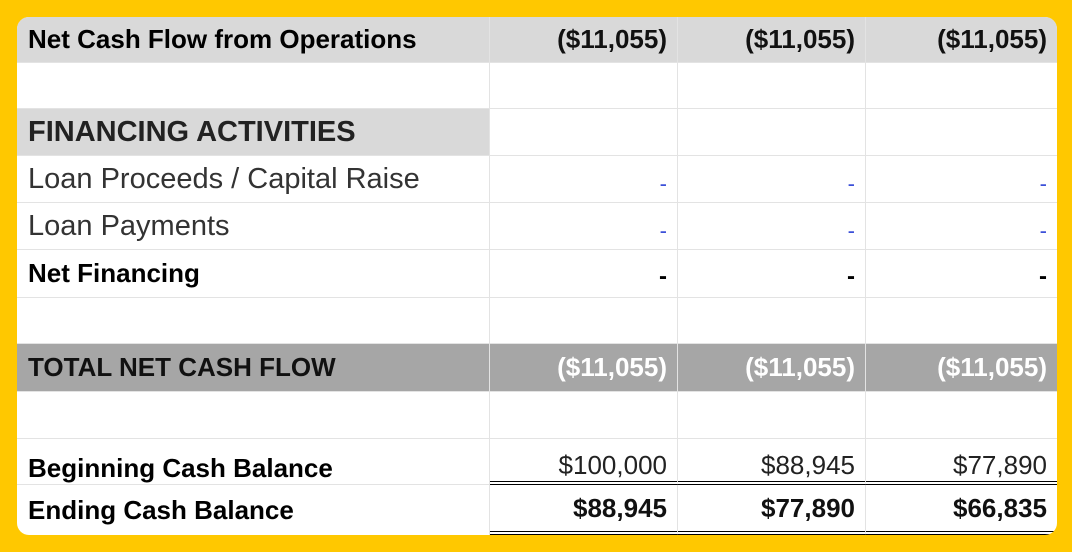  I want to click on row-label: Net Financing, so click(253, 274).